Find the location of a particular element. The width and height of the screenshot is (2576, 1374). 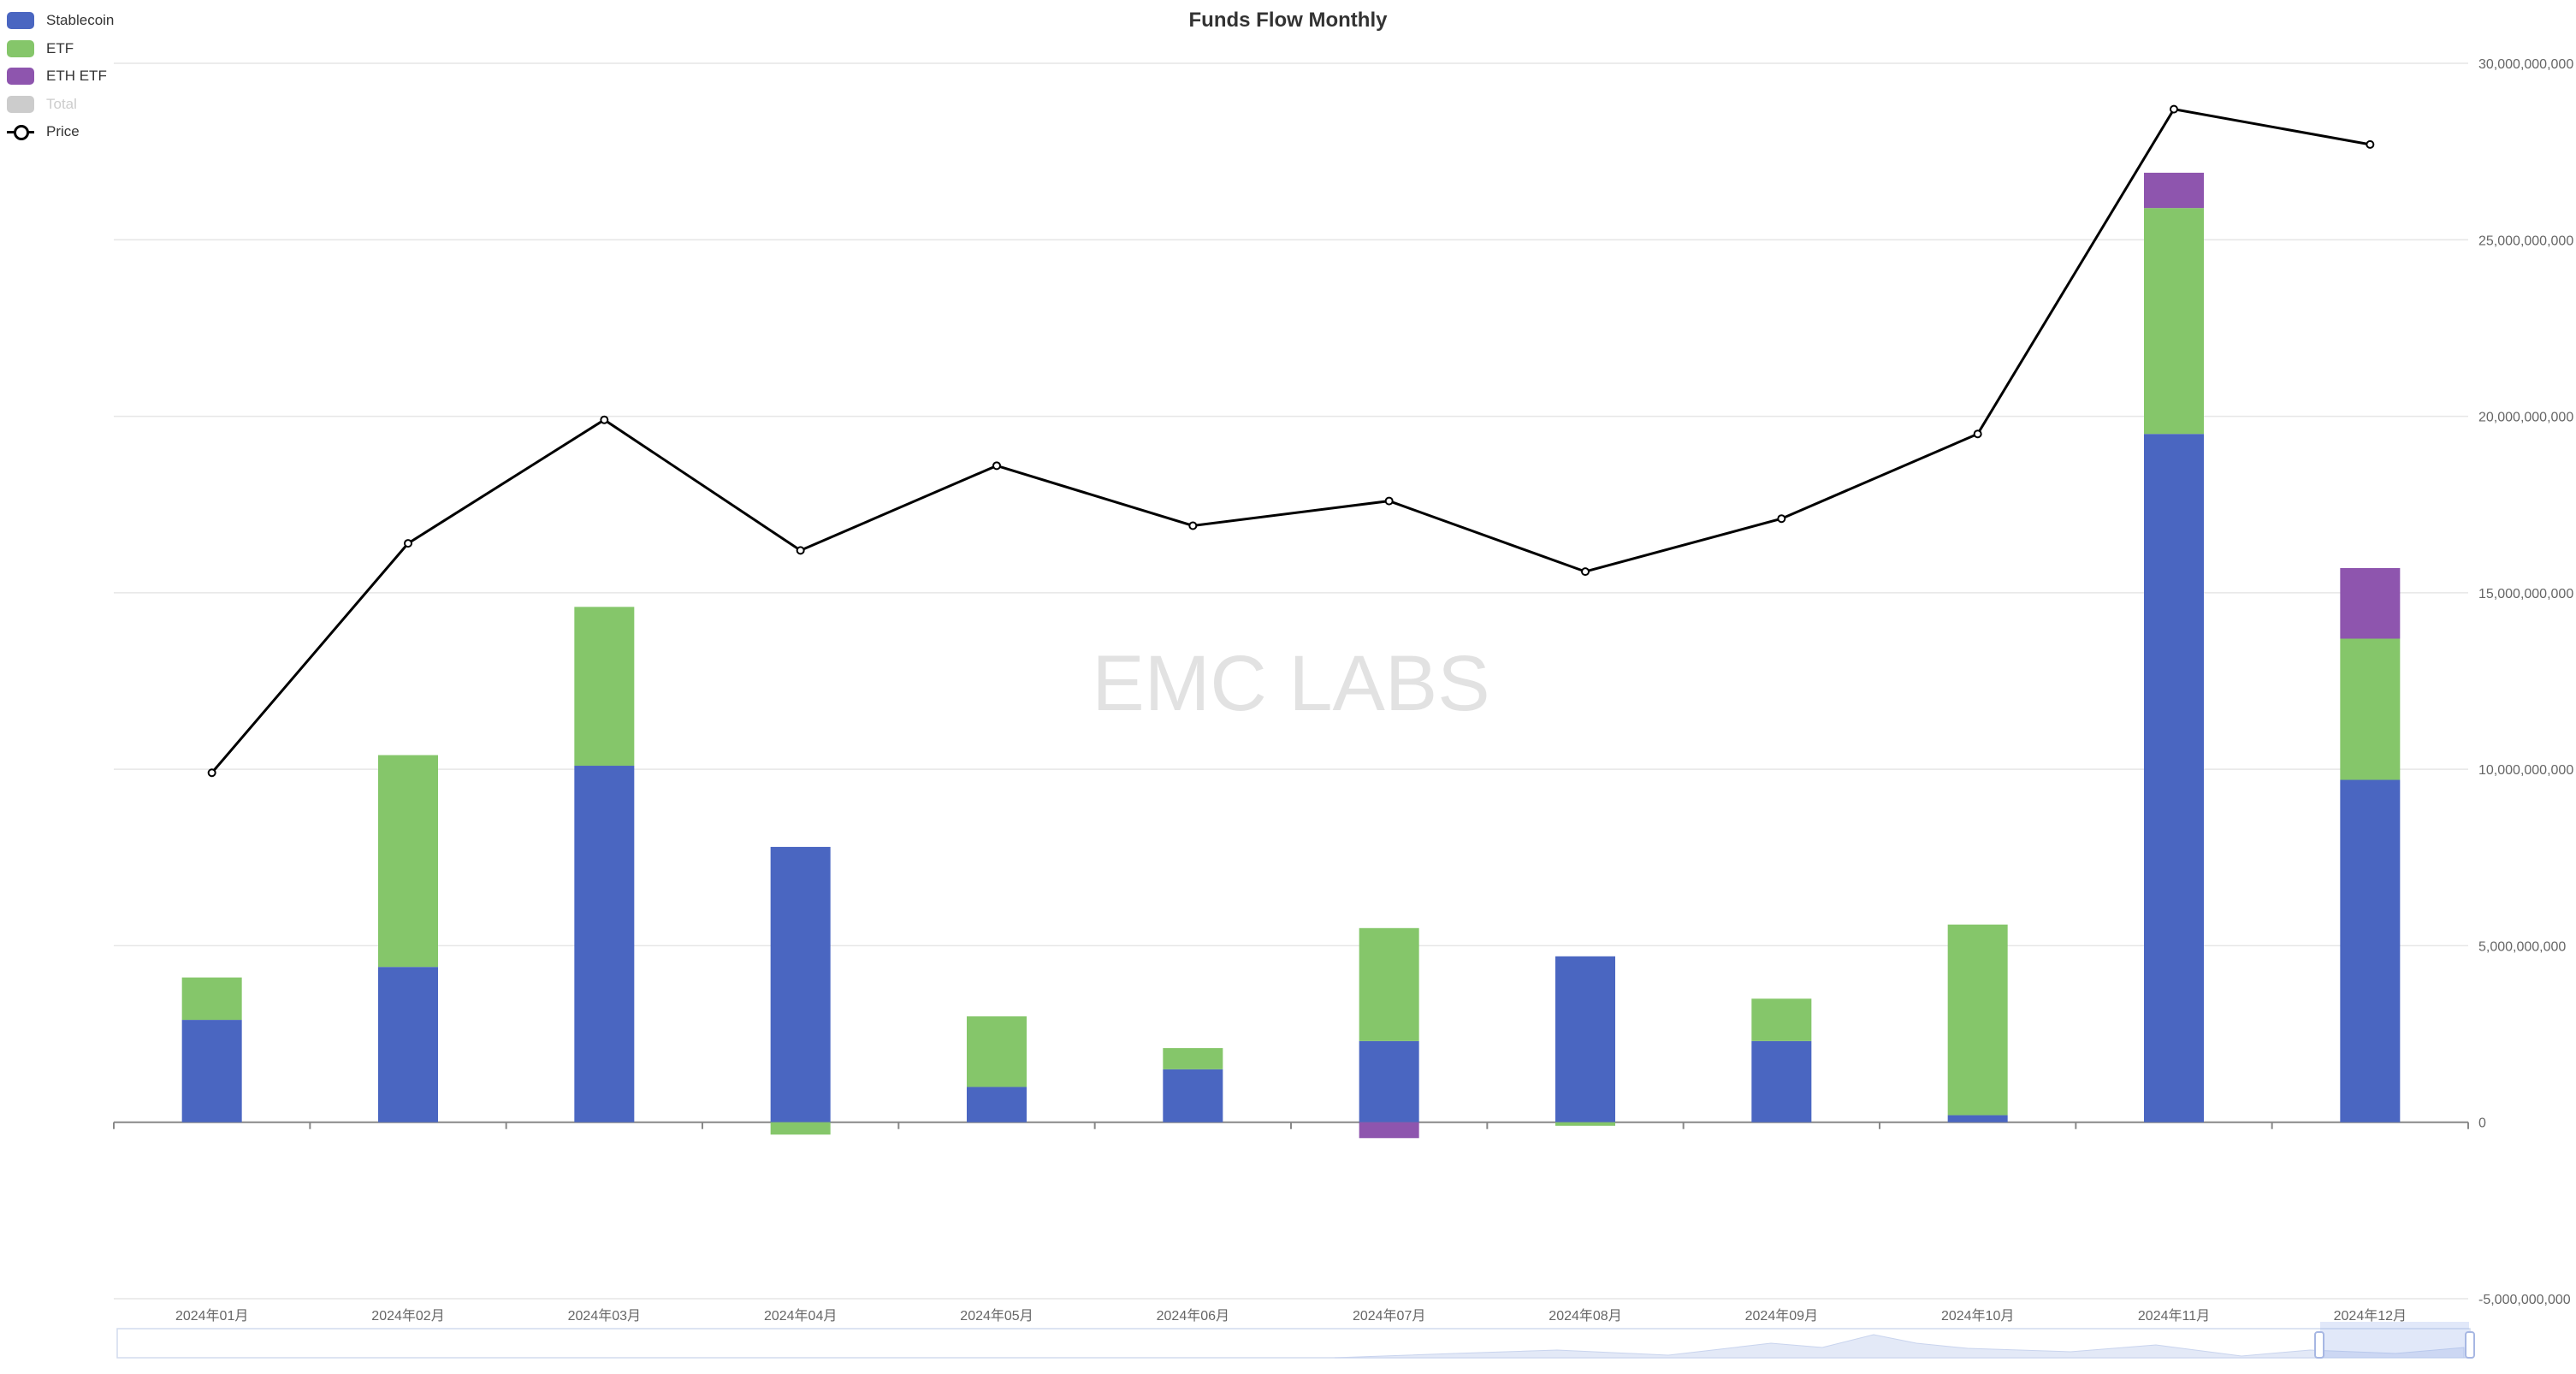

legend-label: ETF is located at coordinates (60, 47).